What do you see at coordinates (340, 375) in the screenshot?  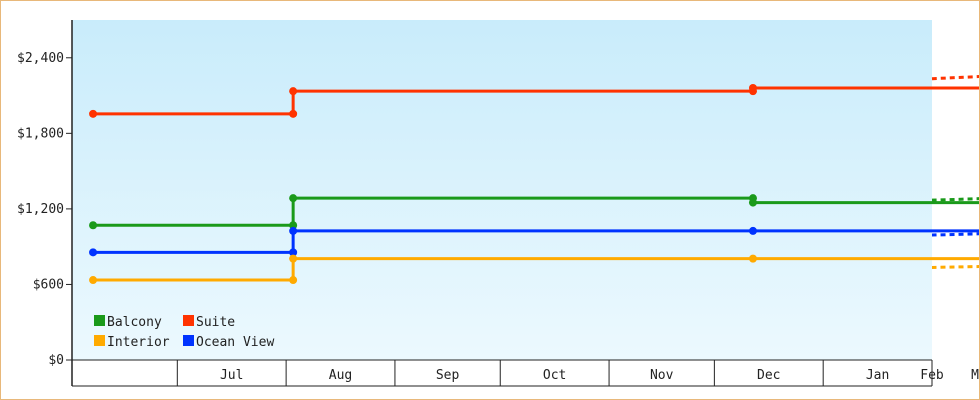 I see `x-tick-label: Aug` at bounding box center [340, 375].